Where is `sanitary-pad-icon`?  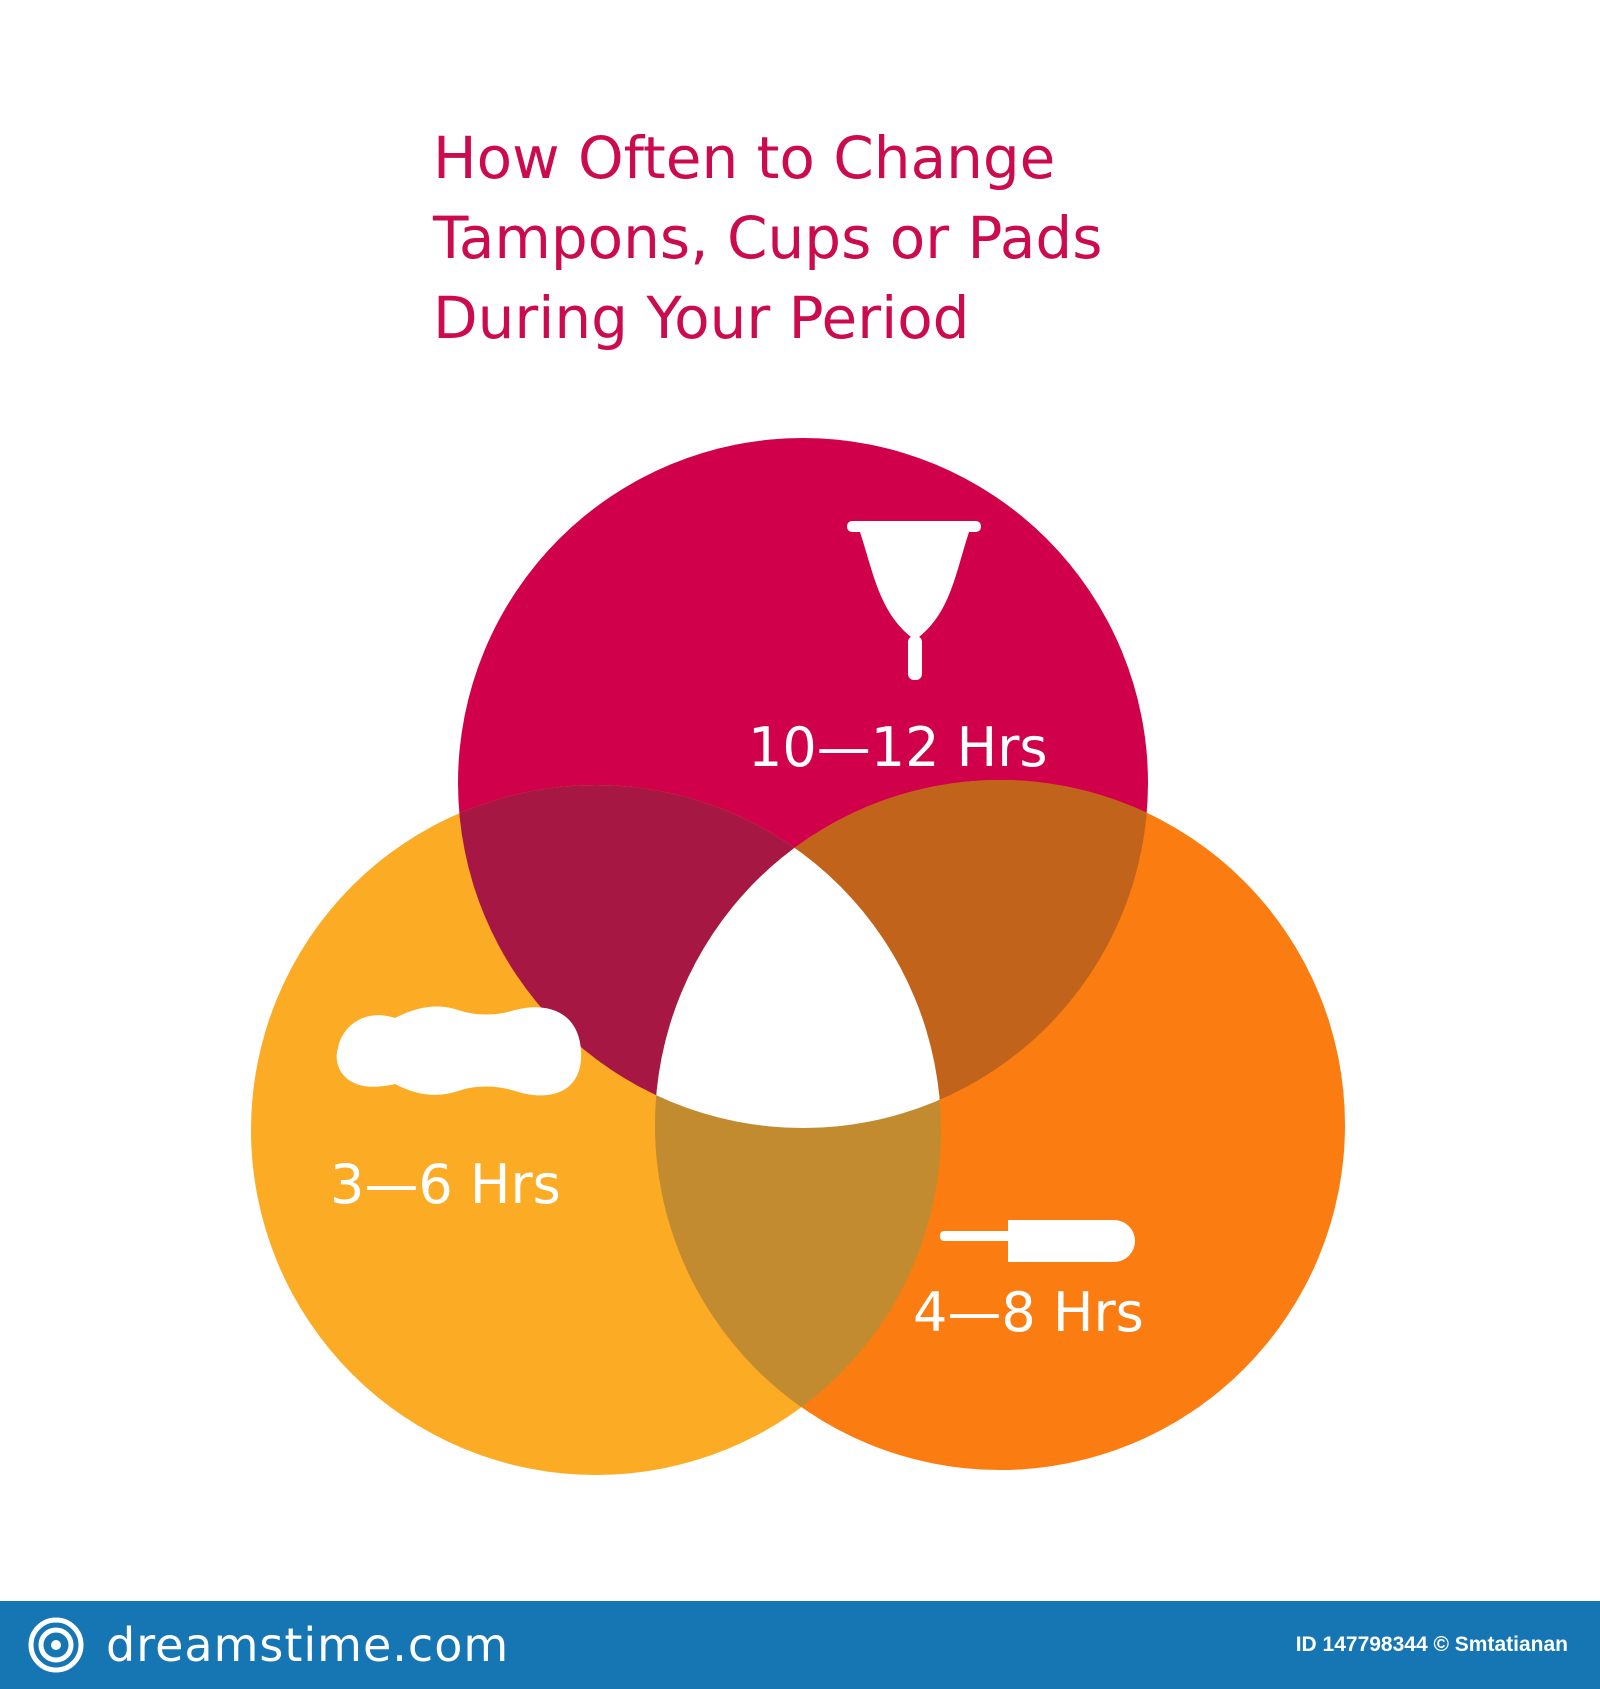 sanitary-pad-icon is located at coordinates (459, 1051).